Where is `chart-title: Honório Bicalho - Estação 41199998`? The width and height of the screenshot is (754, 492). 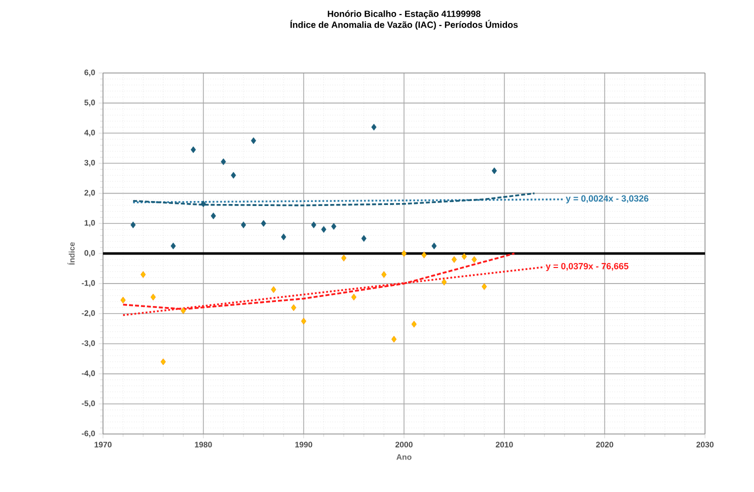 chart-title: Honório Bicalho - Estação 41199998 is located at coordinates (404, 14).